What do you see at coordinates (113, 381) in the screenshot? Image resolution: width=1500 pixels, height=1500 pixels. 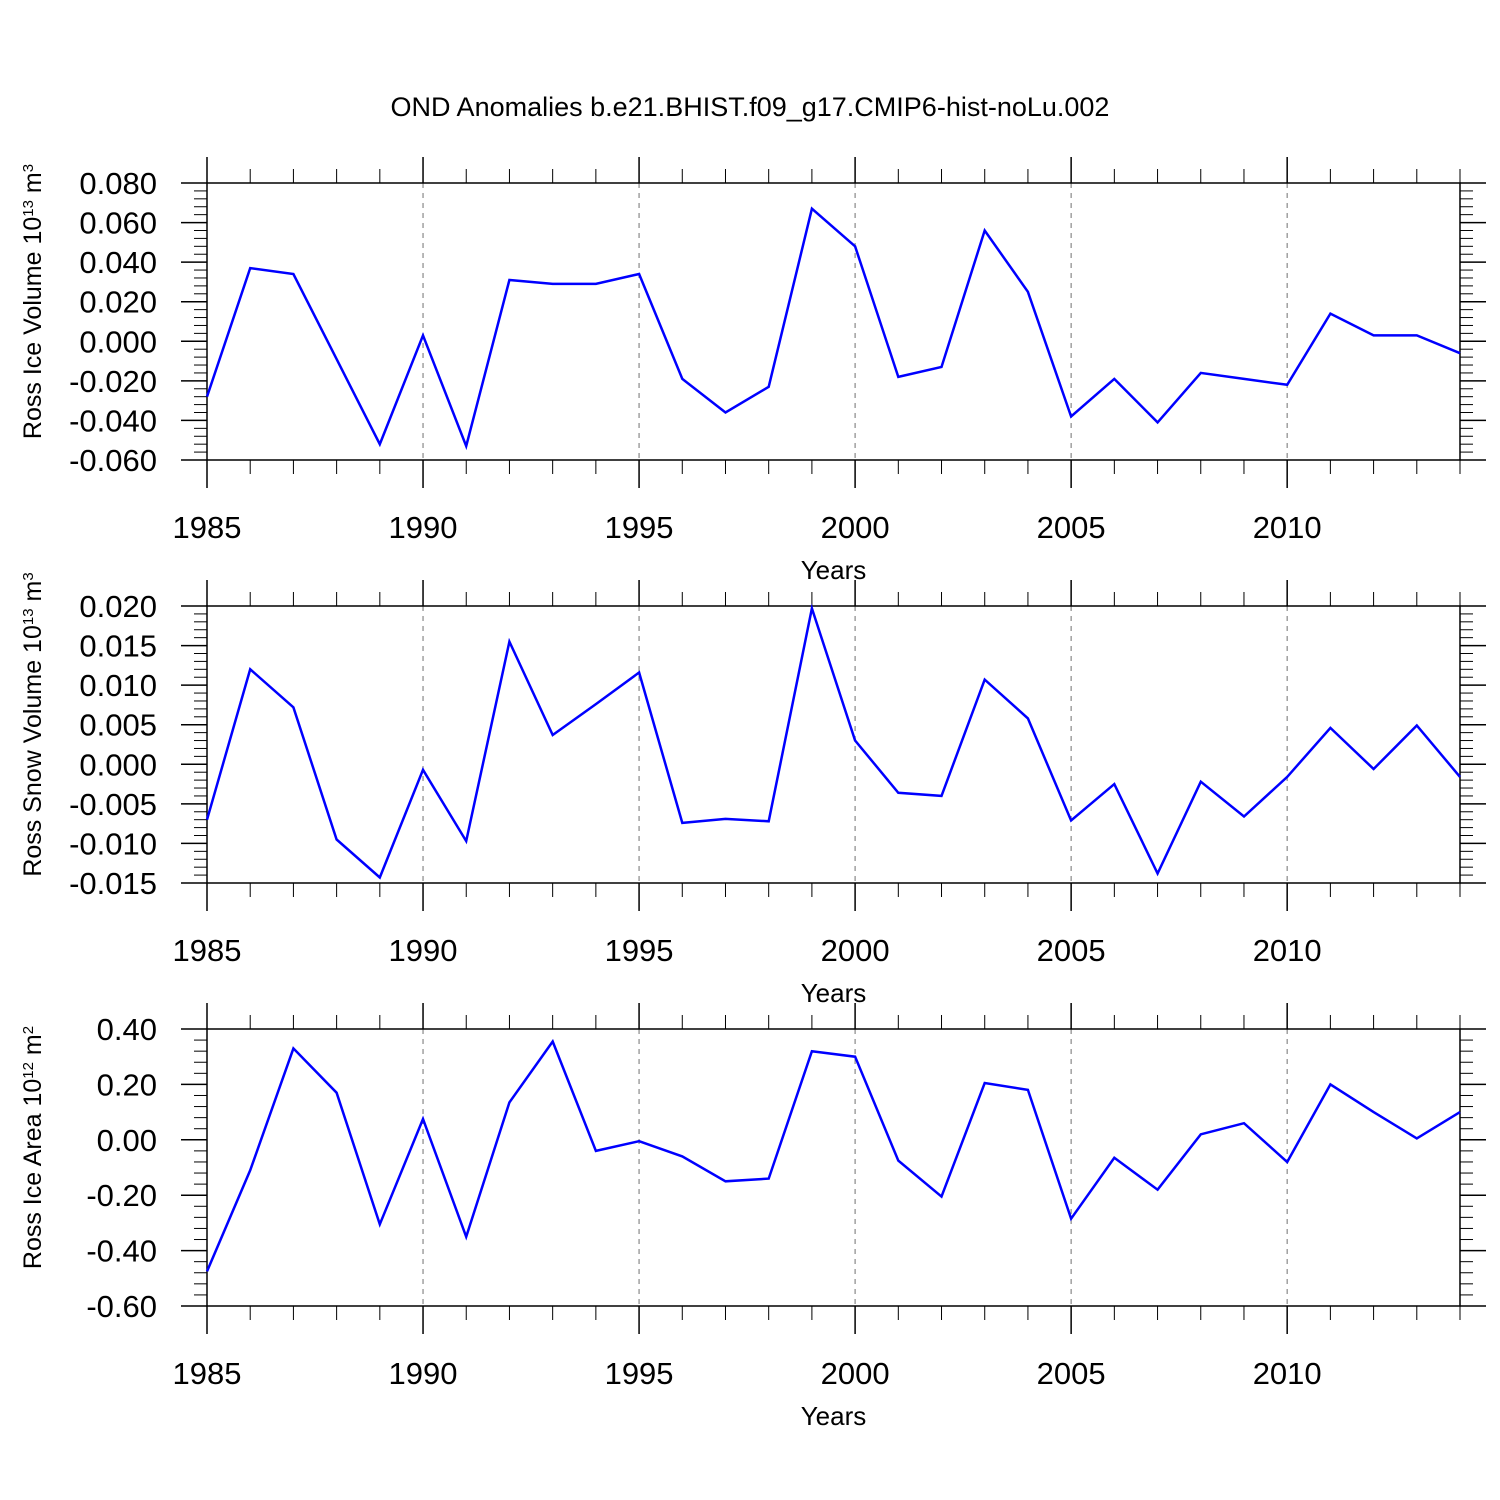 I see `y-tick-label: -0.020` at bounding box center [113, 381].